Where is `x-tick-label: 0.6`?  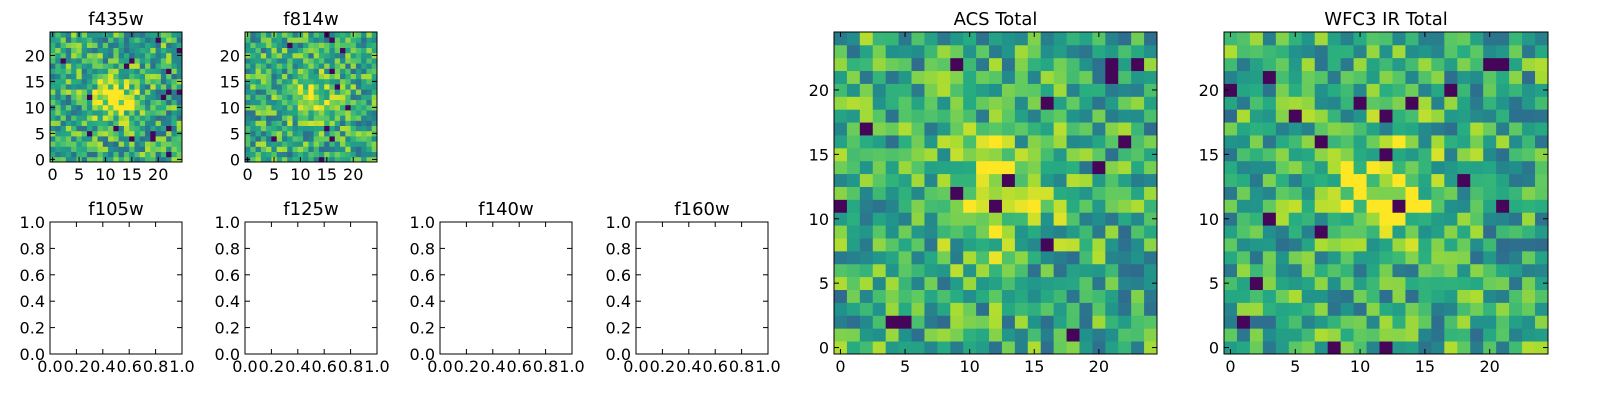 x-tick-label: 0.6 is located at coordinates (714, 366).